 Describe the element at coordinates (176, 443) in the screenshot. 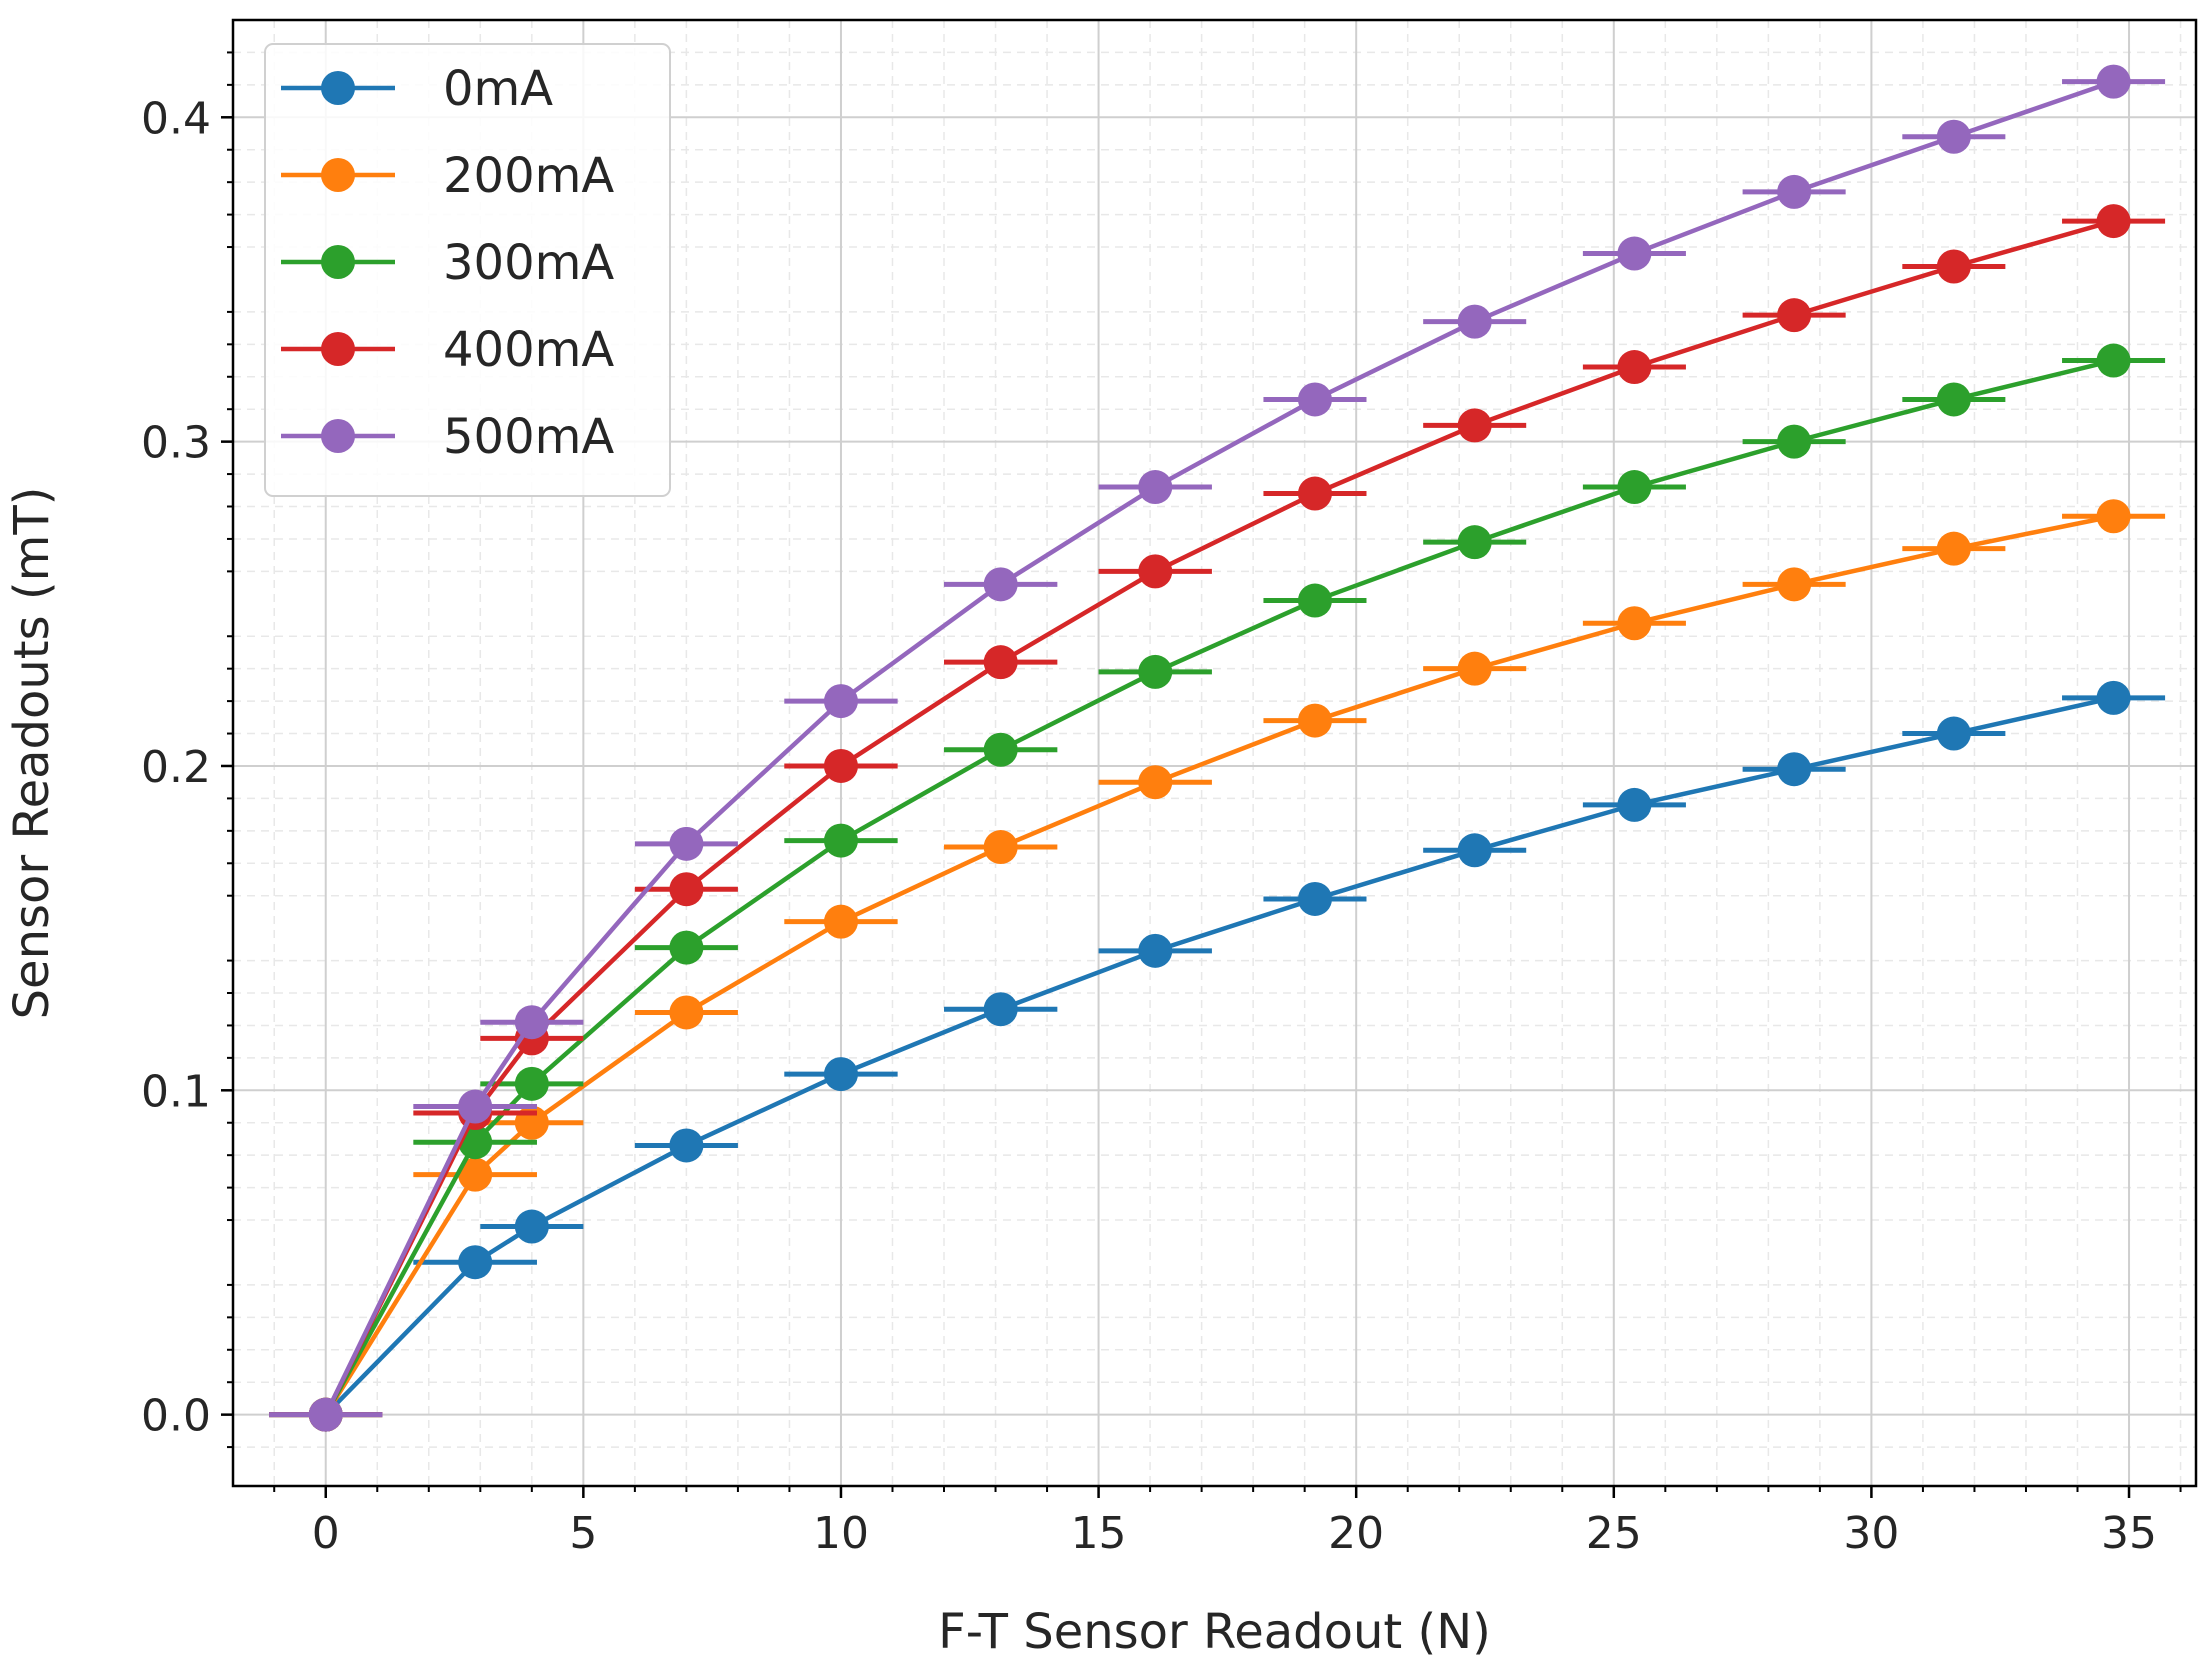

I see `y-tick-label: 0.3` at that location.